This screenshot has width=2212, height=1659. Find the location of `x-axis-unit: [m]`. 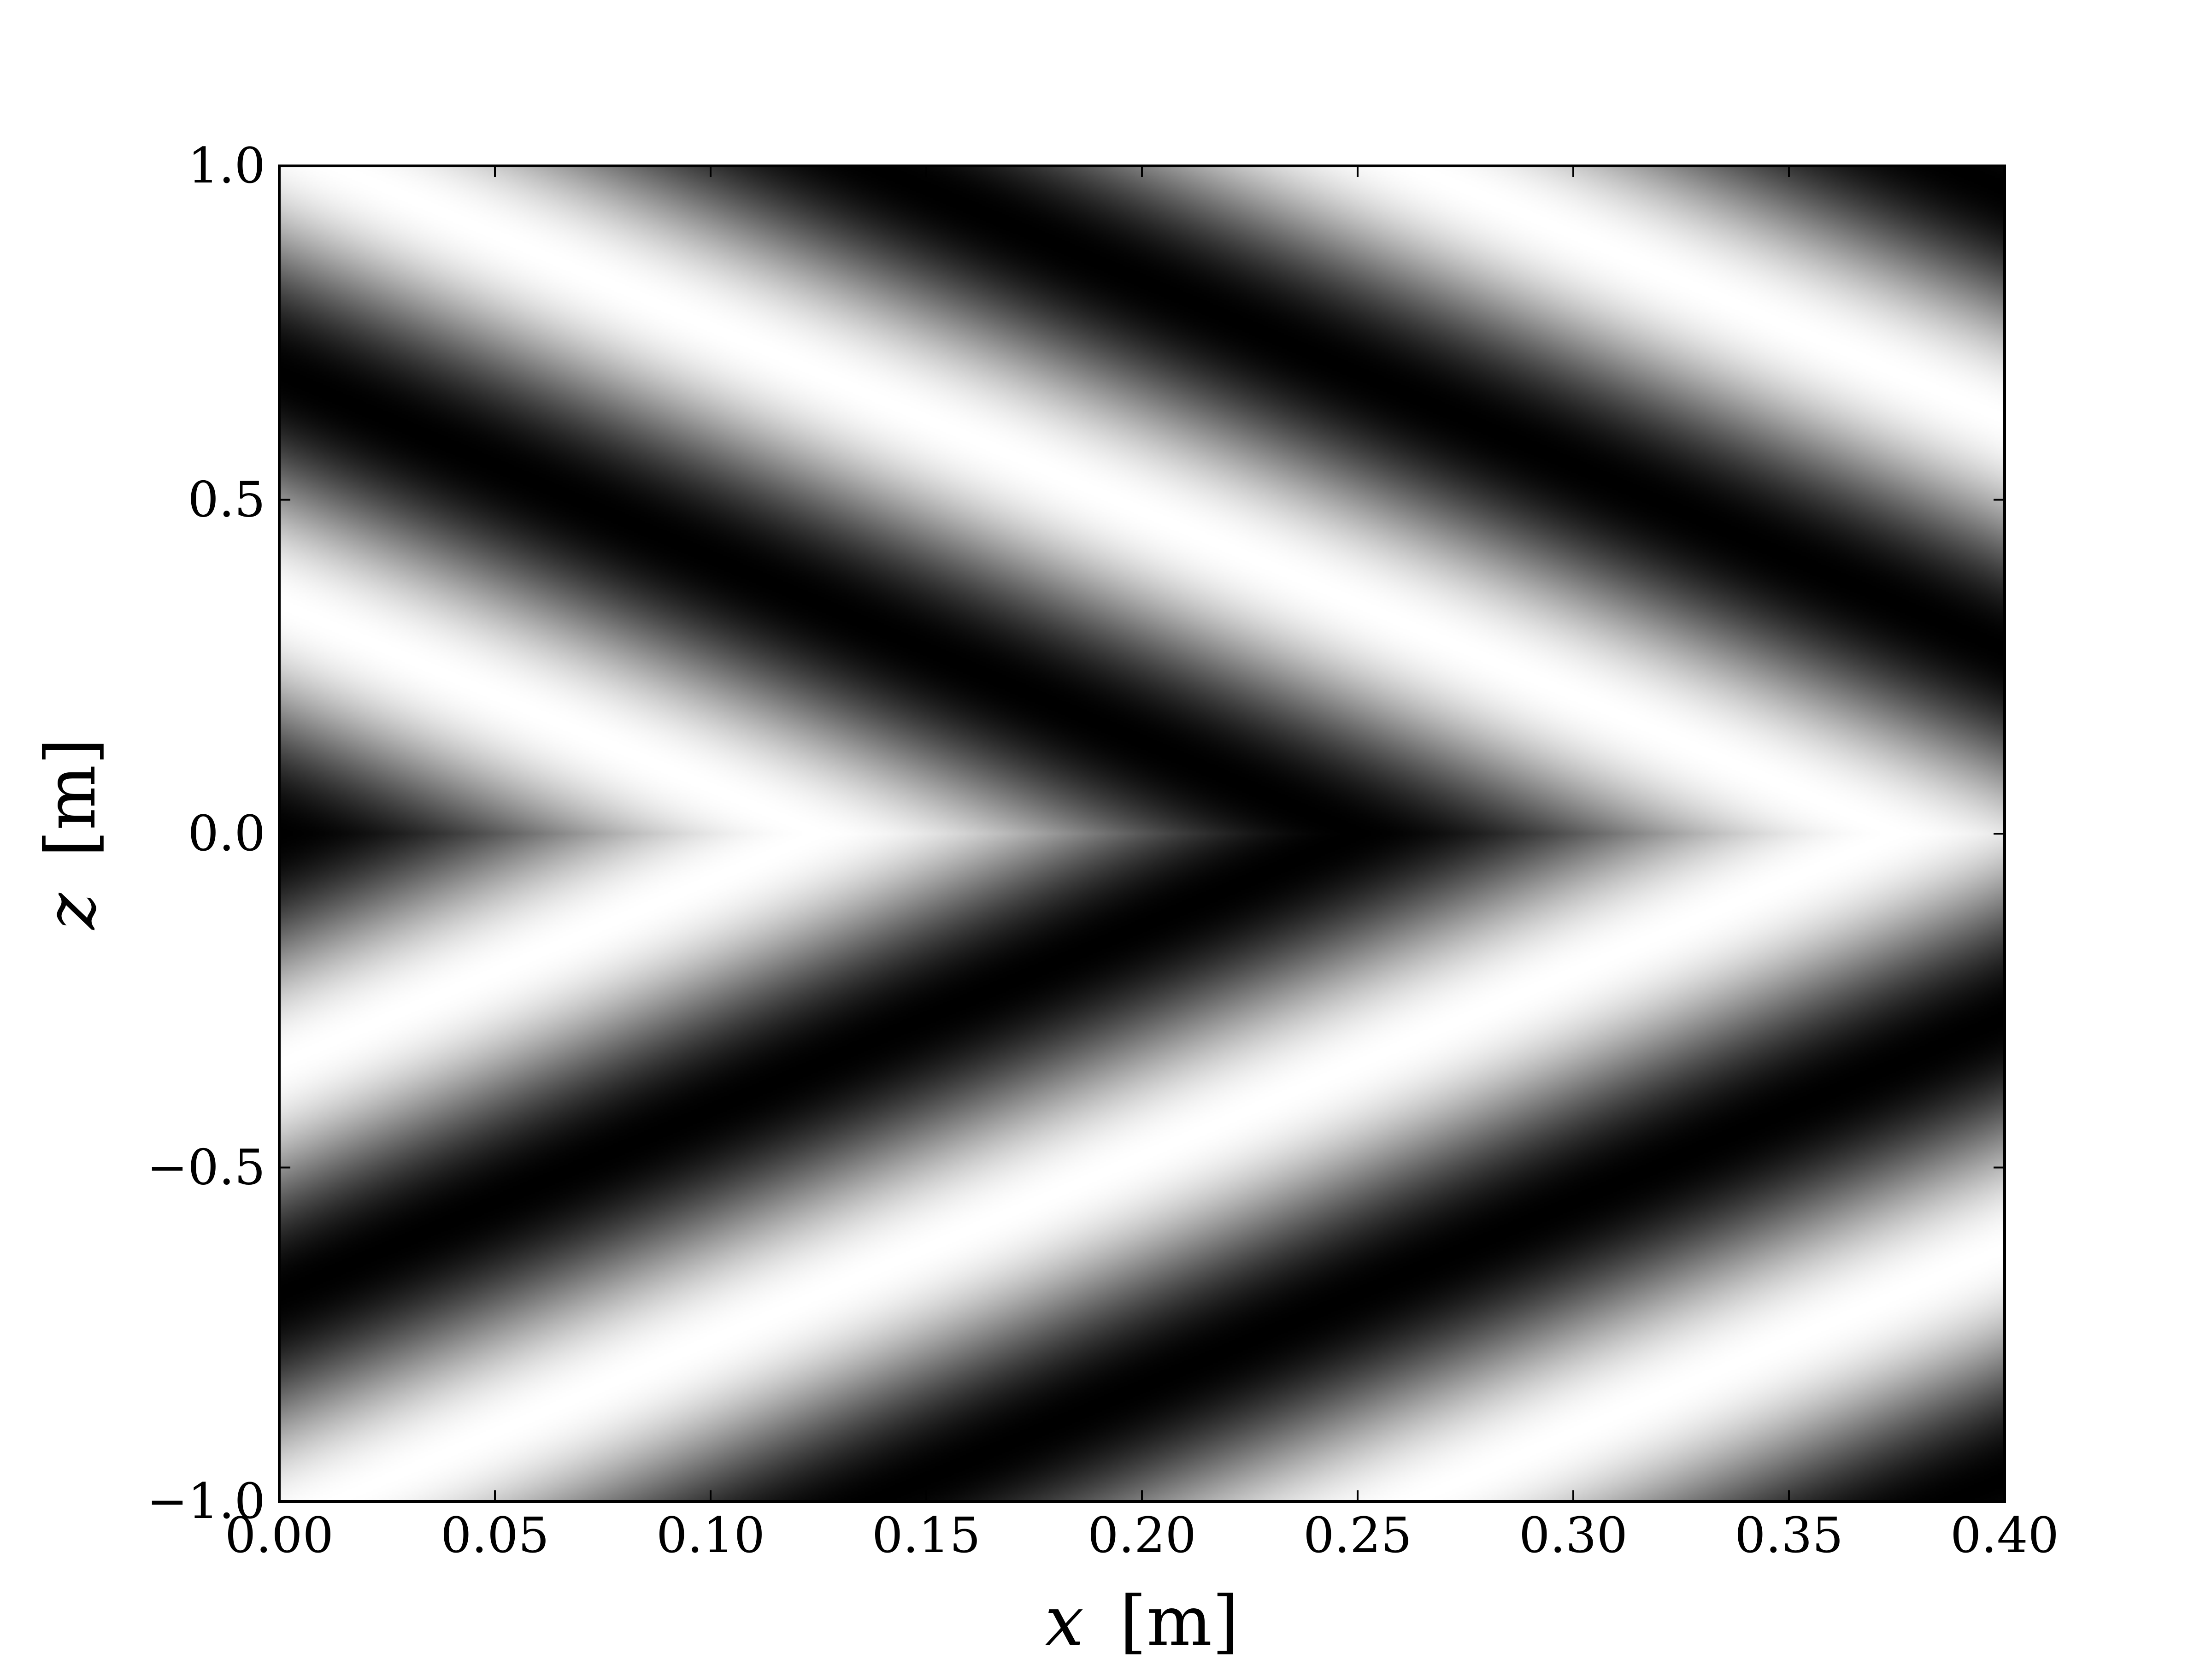

x-axis-unit: [m] is located at coordinates (1179, 1620).